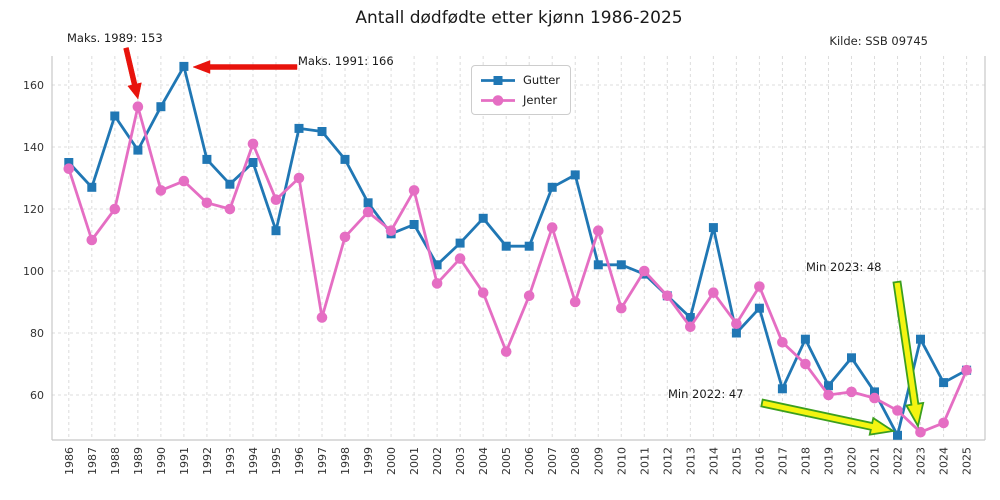 Image resolution: width=1000 pixels, height=500 pixels. Describe the element at coordinates (759, 461) in the screenshot. I see `svg-text: 2016` at that location.